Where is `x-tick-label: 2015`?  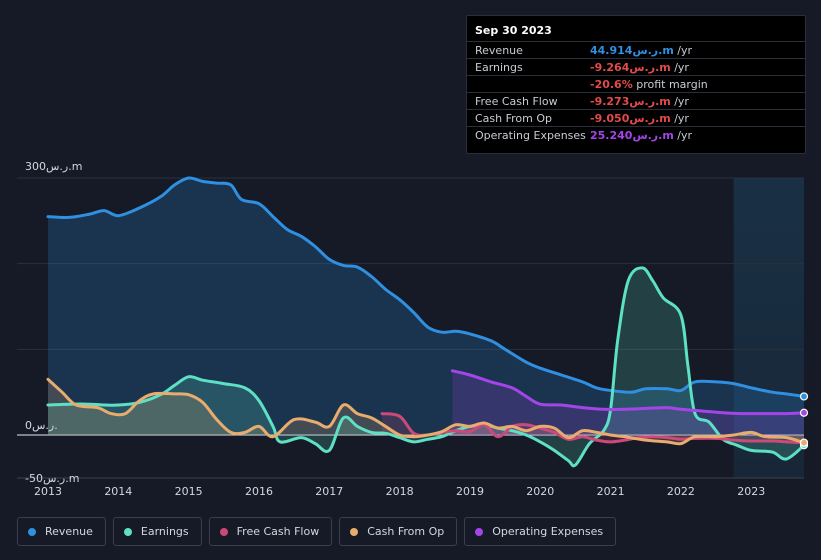 x-tick-label: 2015 is located at coordinates (189, 491).